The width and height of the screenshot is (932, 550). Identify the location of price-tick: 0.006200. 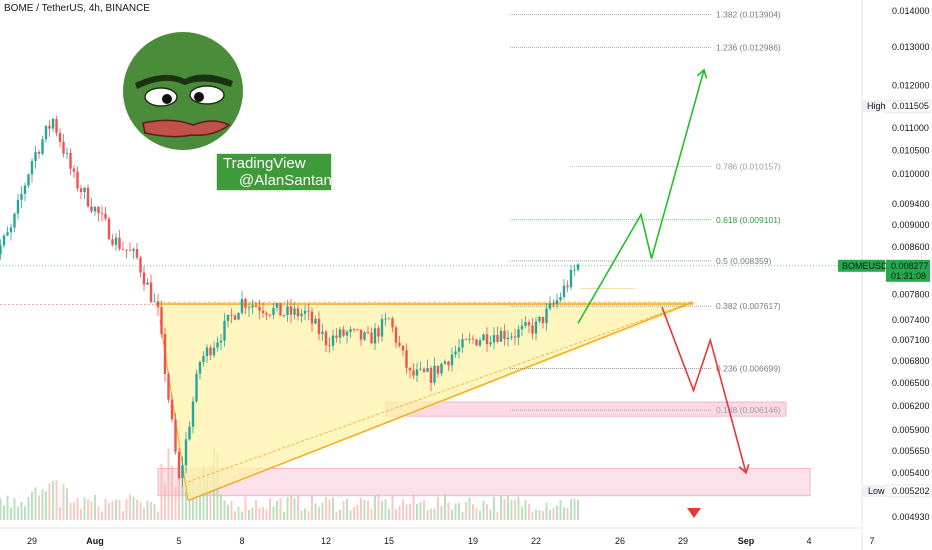
(911, 406).